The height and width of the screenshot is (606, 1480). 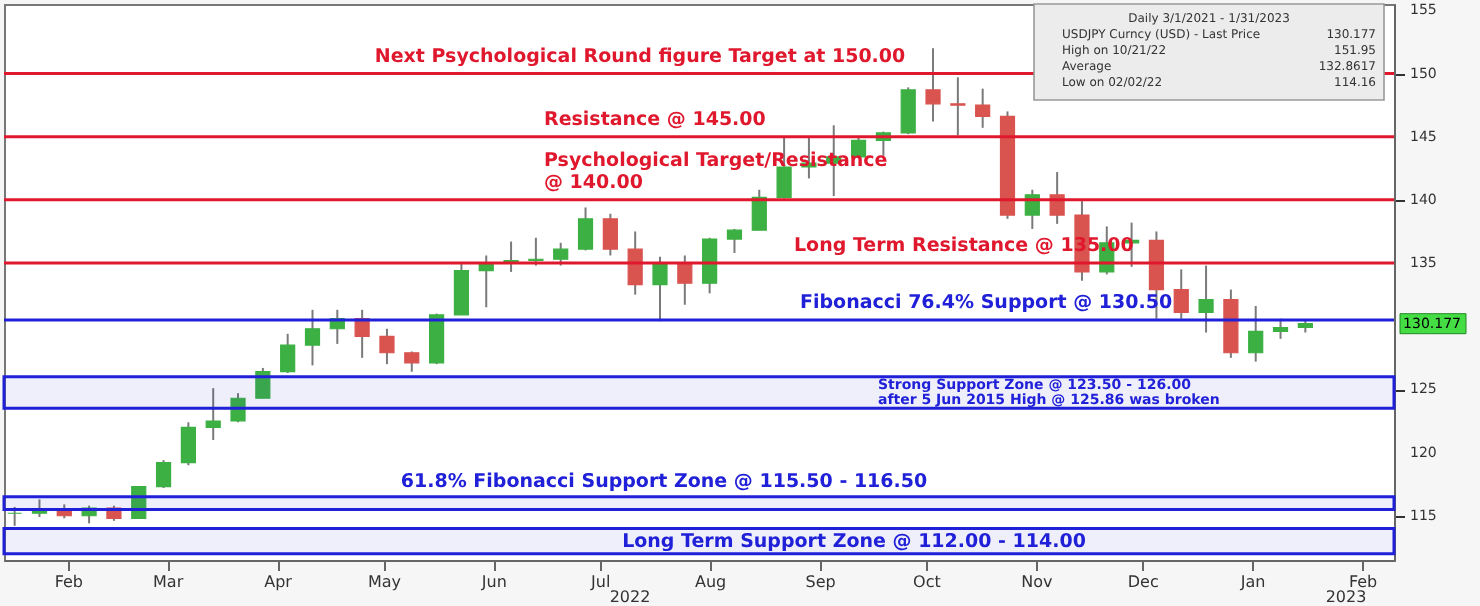 I want to click on band-label: Long Term Support Zone @ 112.00 - 114.00, so click(x=854, y=542).